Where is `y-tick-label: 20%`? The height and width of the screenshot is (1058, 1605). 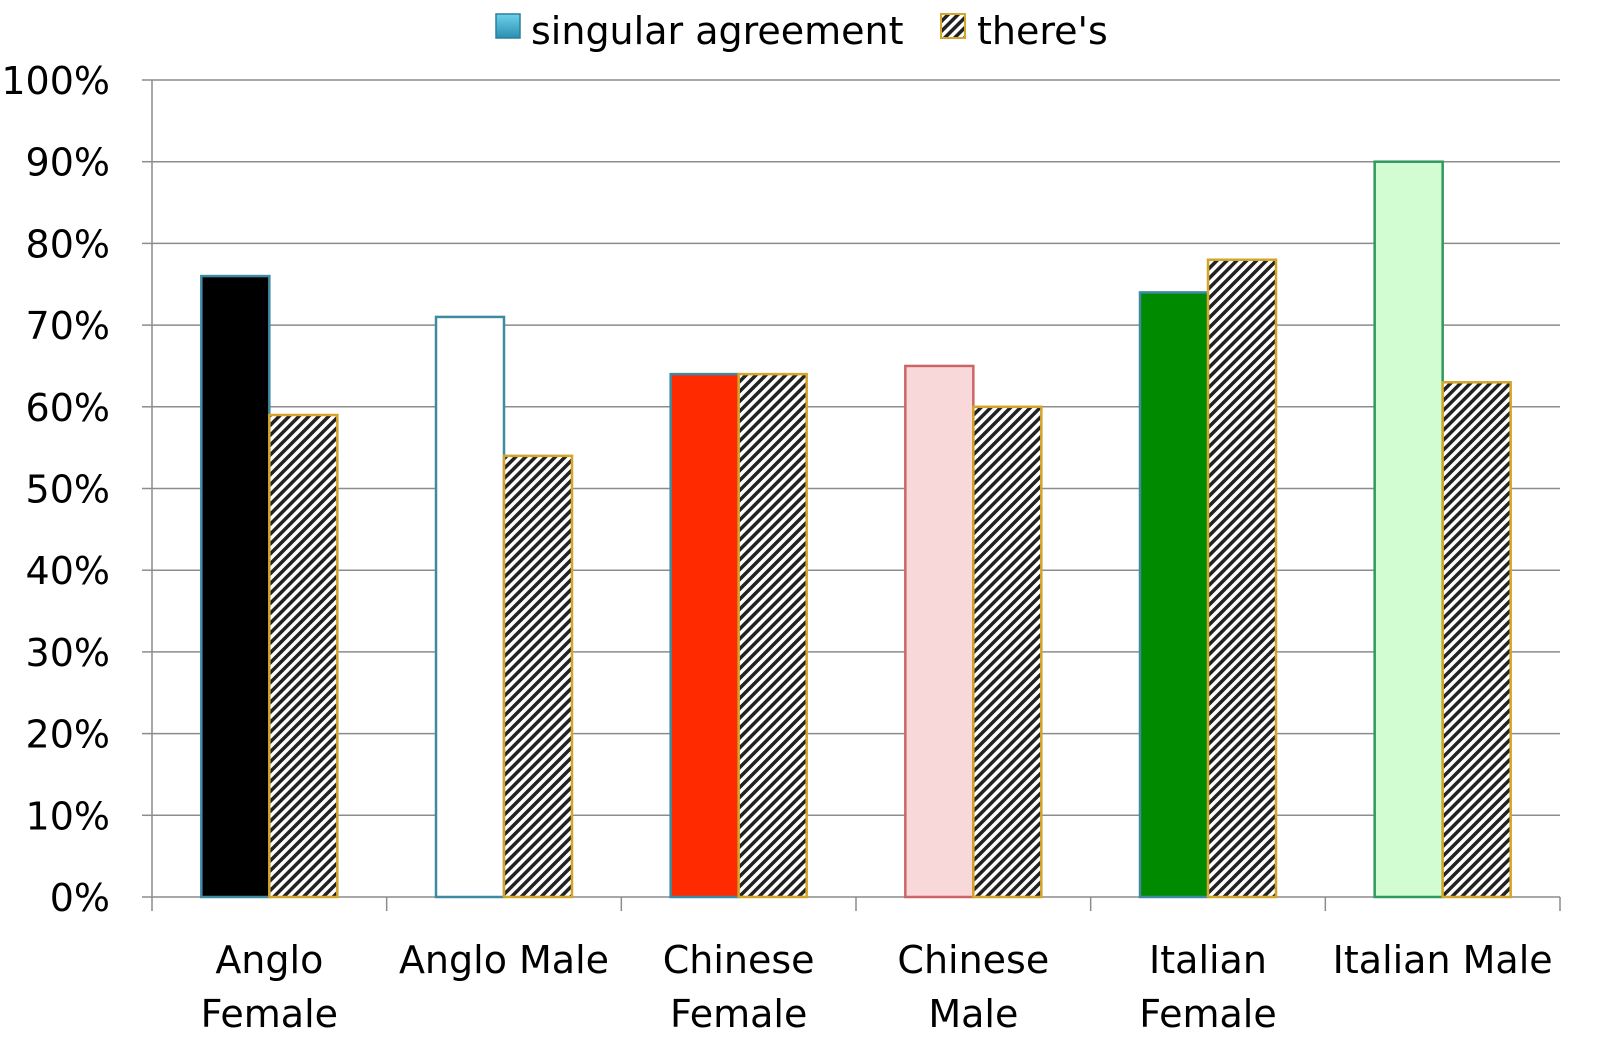
y-tick-label: 20% is located at coordinates (68, 735).